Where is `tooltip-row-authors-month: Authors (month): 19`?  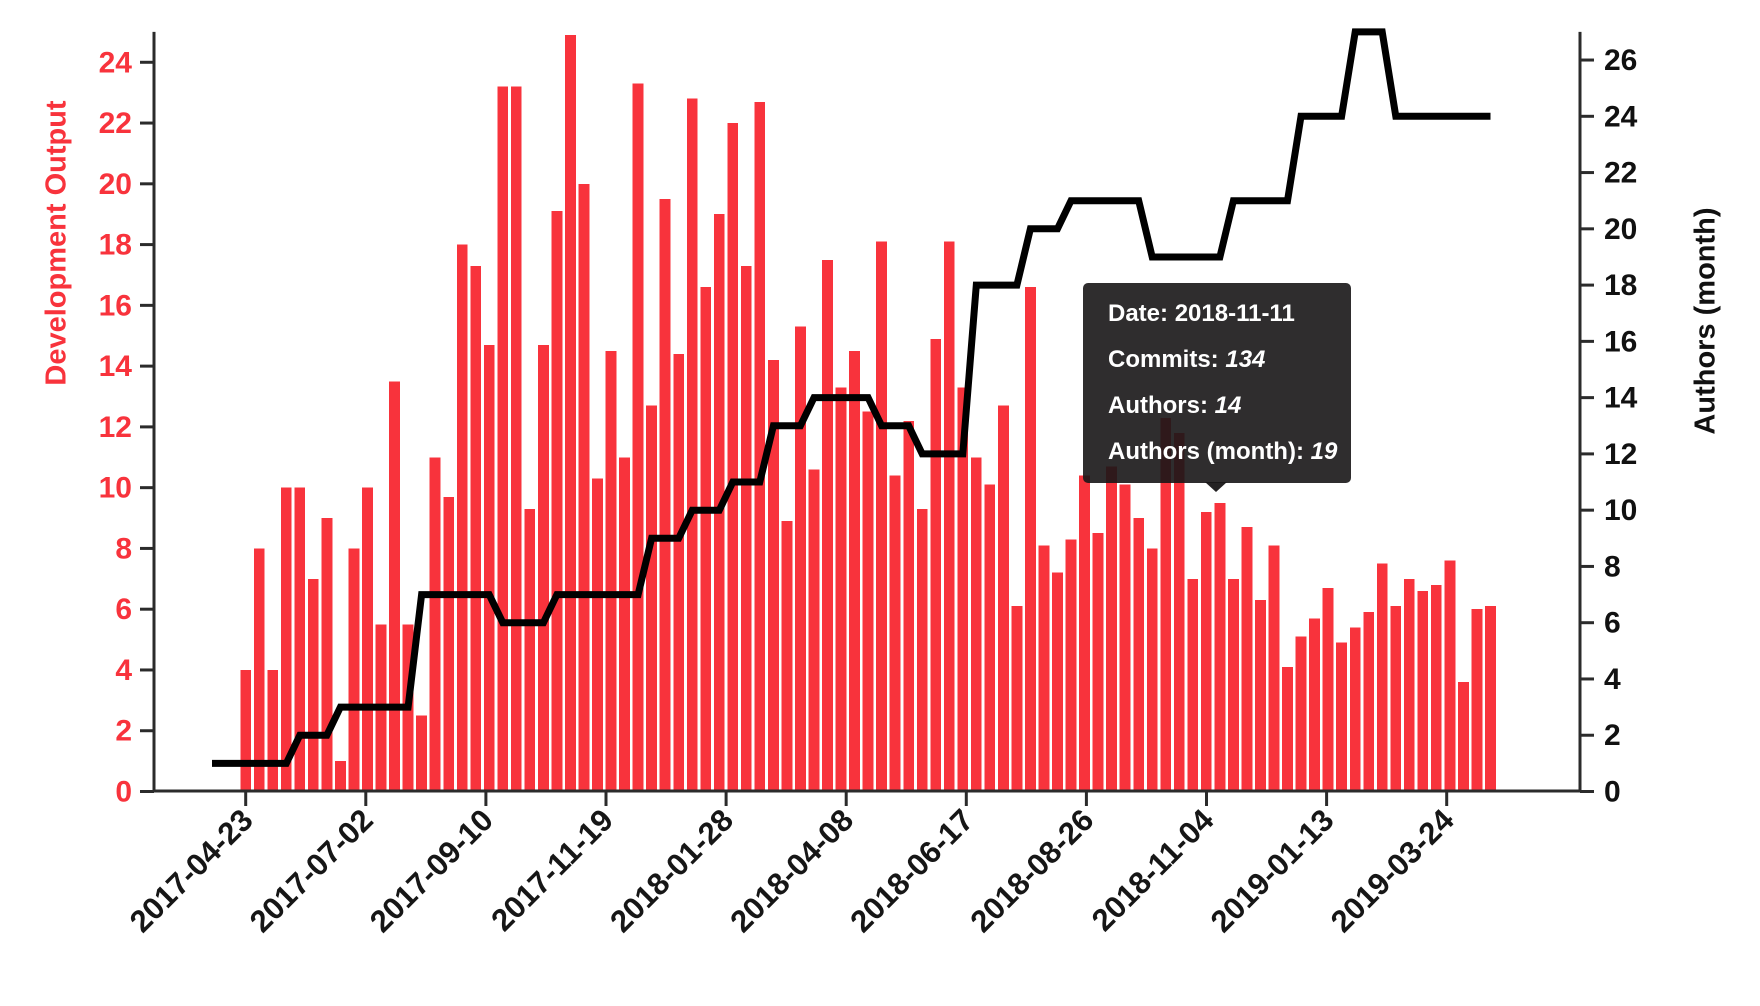 tooltip-row-authors-month: Authors (month): 19 is located at coordinates (1229, 452).